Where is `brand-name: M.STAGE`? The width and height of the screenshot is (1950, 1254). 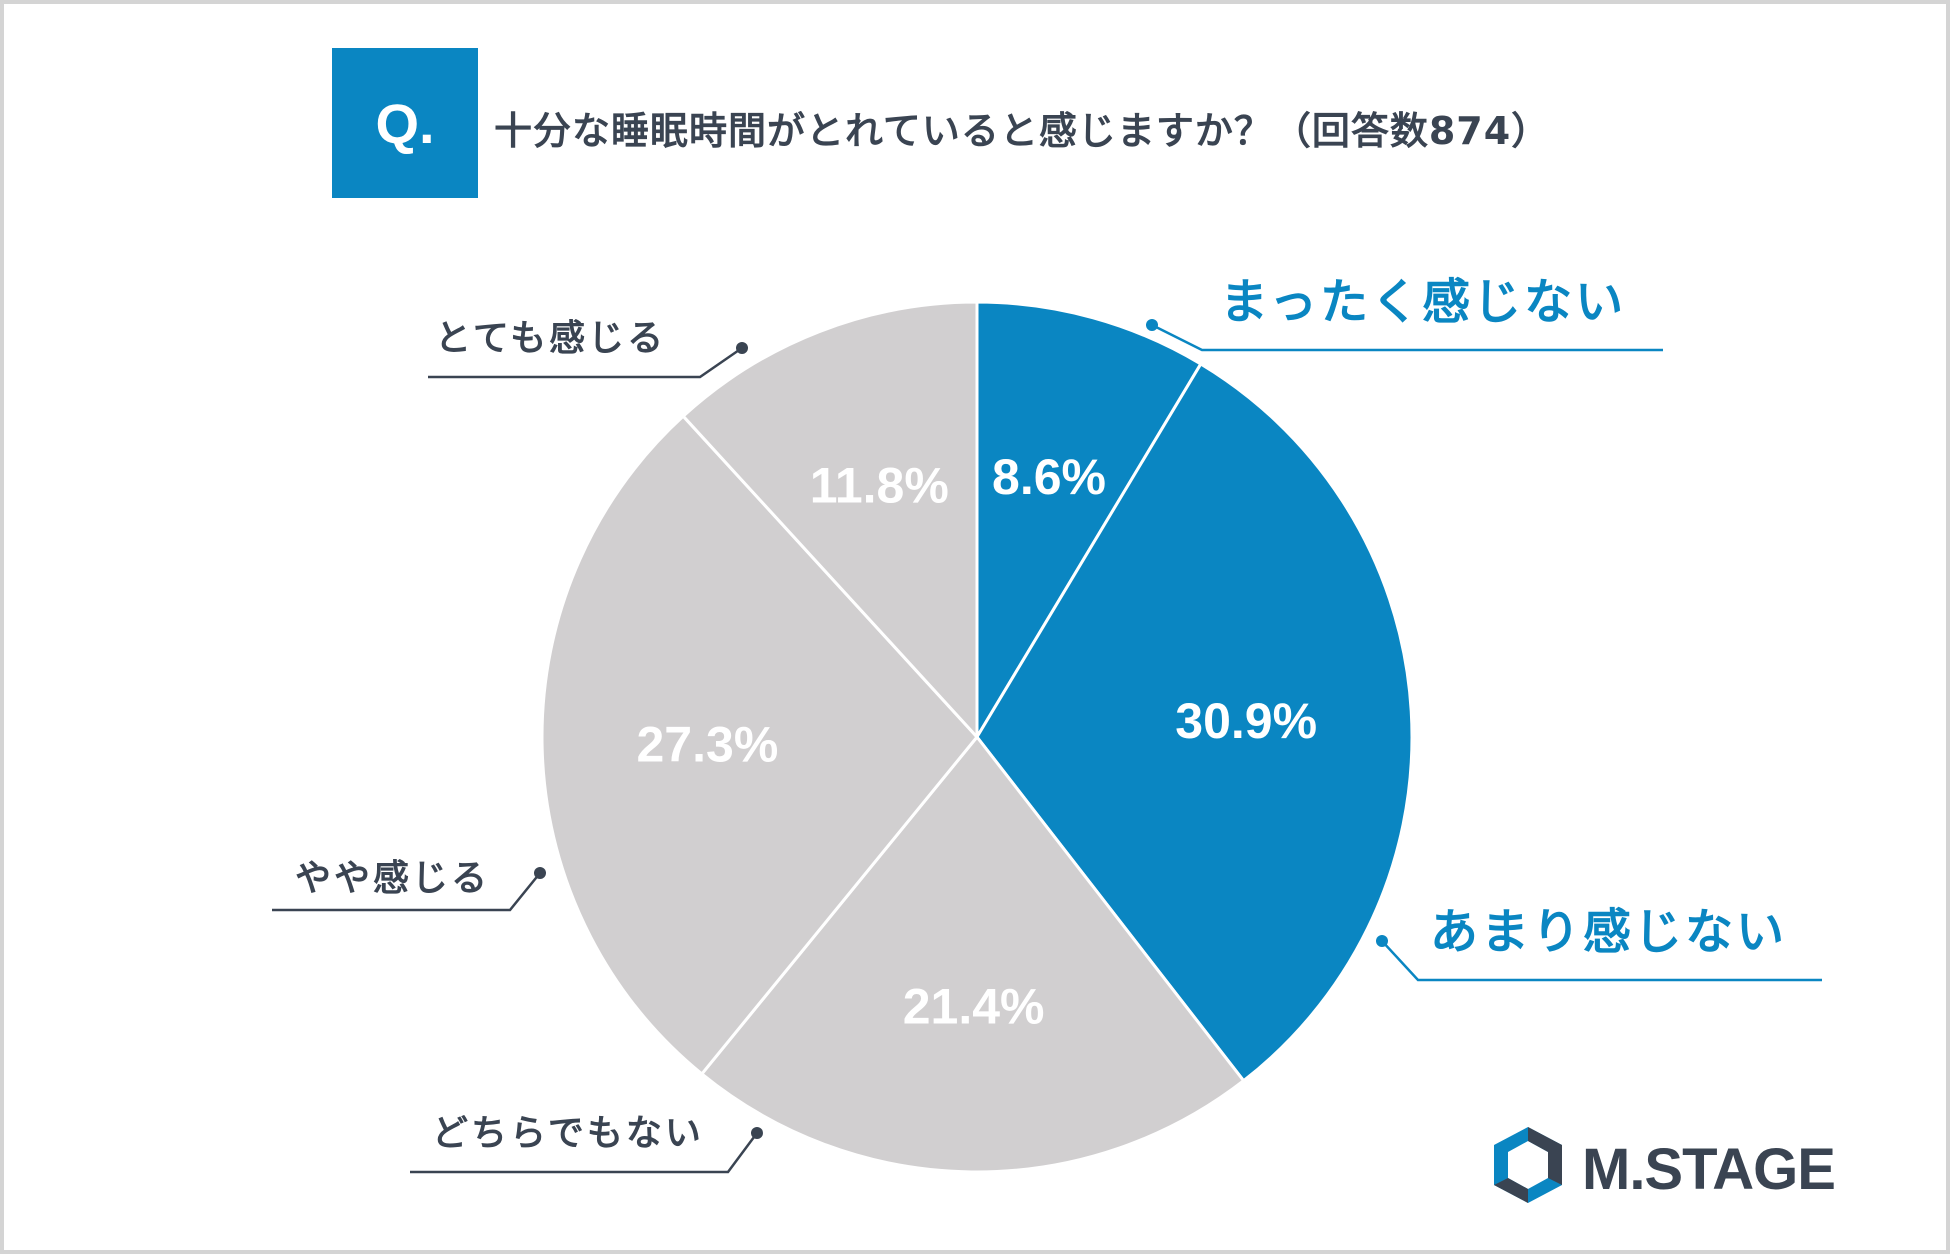 brand-name: M.STAGE is located at coordinates (1709, 1169).